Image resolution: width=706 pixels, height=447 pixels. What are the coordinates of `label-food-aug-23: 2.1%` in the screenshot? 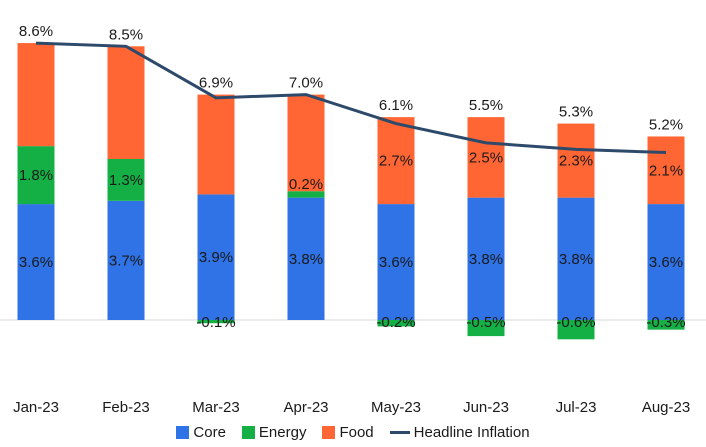 It's located at (666, 170).